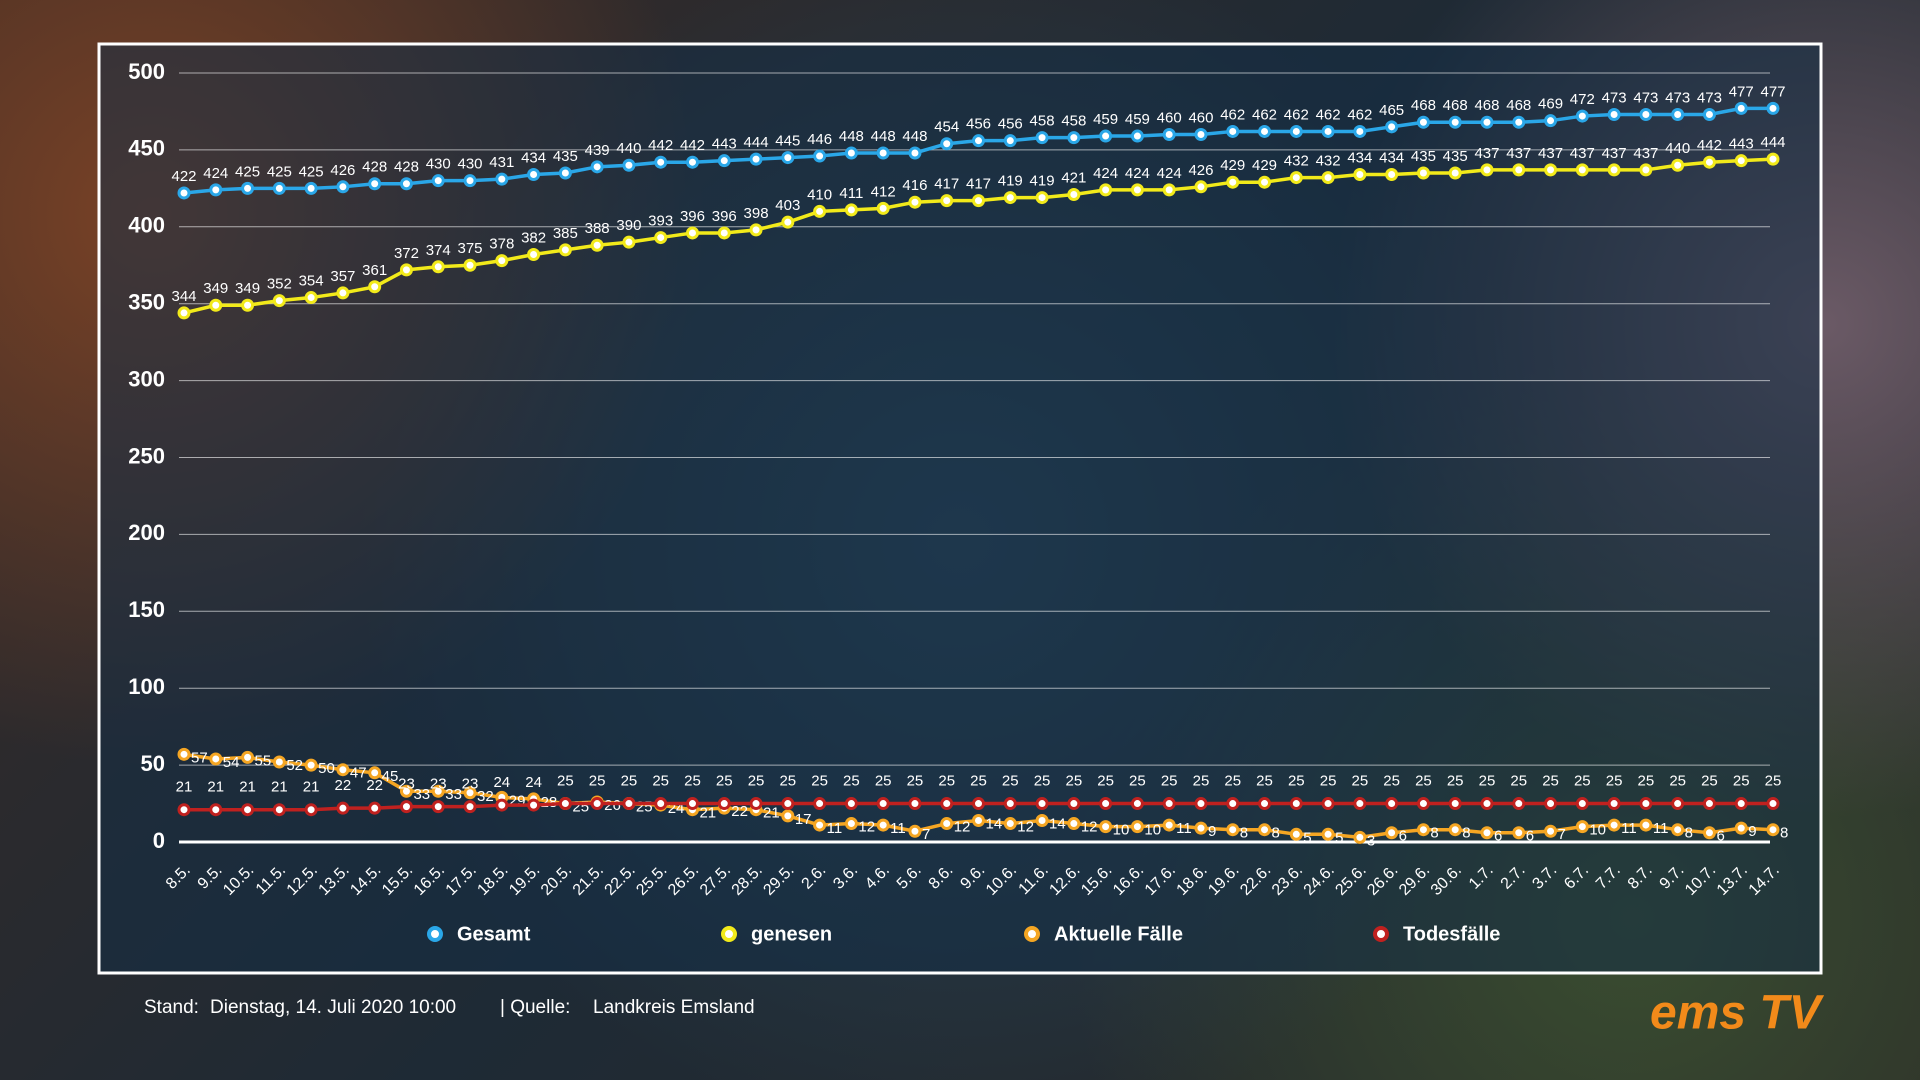 The image size is (1920, 1080). I want to click on data-label: 54, so click(231, 762).